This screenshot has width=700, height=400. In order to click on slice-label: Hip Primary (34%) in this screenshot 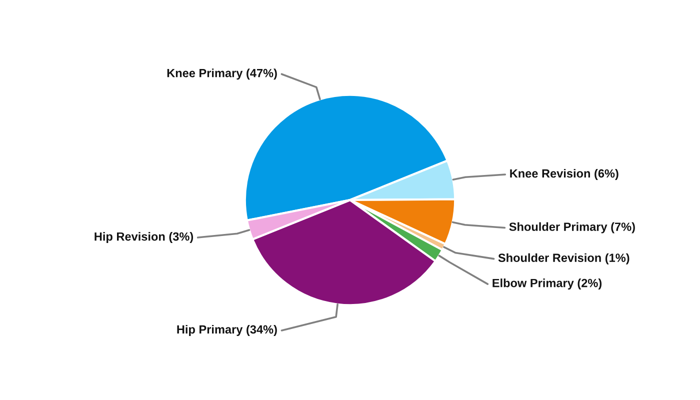, I will do `click(227, 330)`.